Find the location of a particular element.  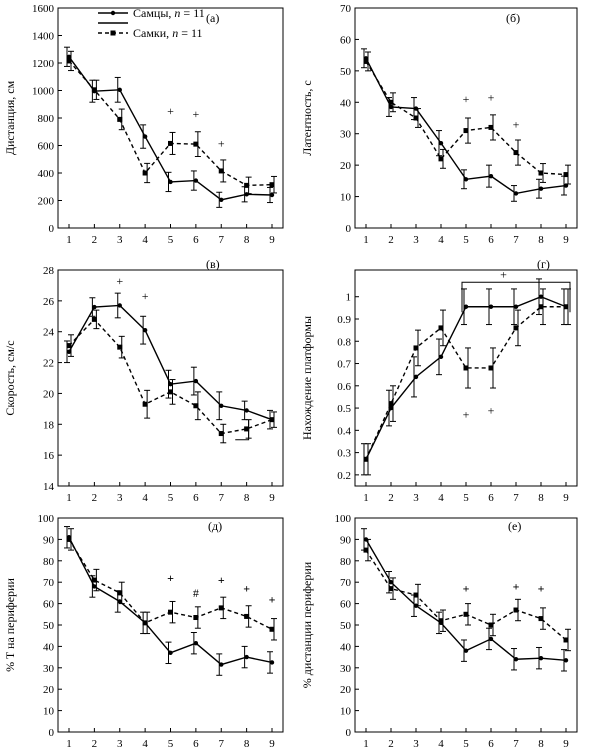

y-tick-label: 1600 is located at coordinates (43, 9).